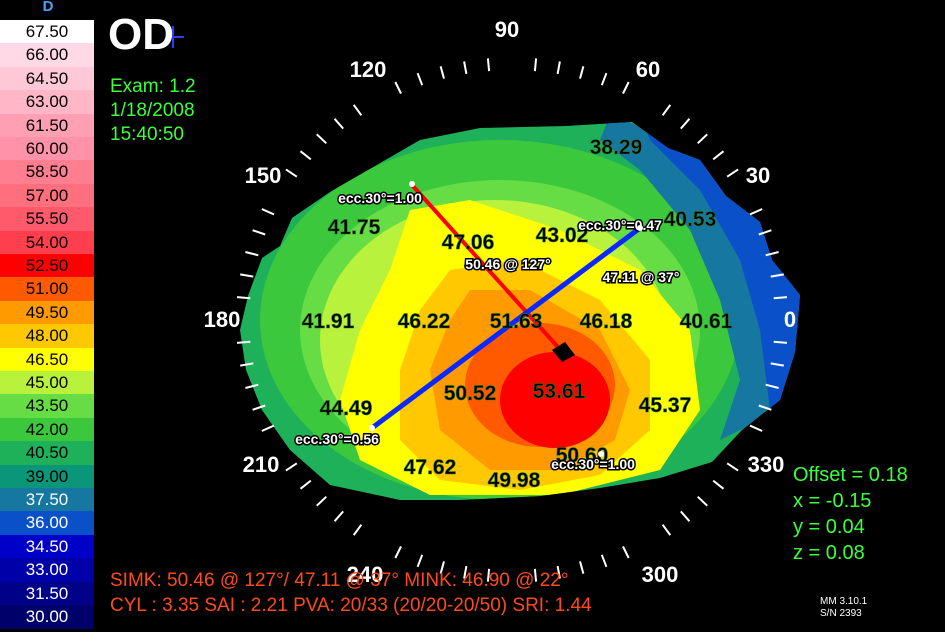  I want to click on angle-label-60: 60, so click(648, 69).